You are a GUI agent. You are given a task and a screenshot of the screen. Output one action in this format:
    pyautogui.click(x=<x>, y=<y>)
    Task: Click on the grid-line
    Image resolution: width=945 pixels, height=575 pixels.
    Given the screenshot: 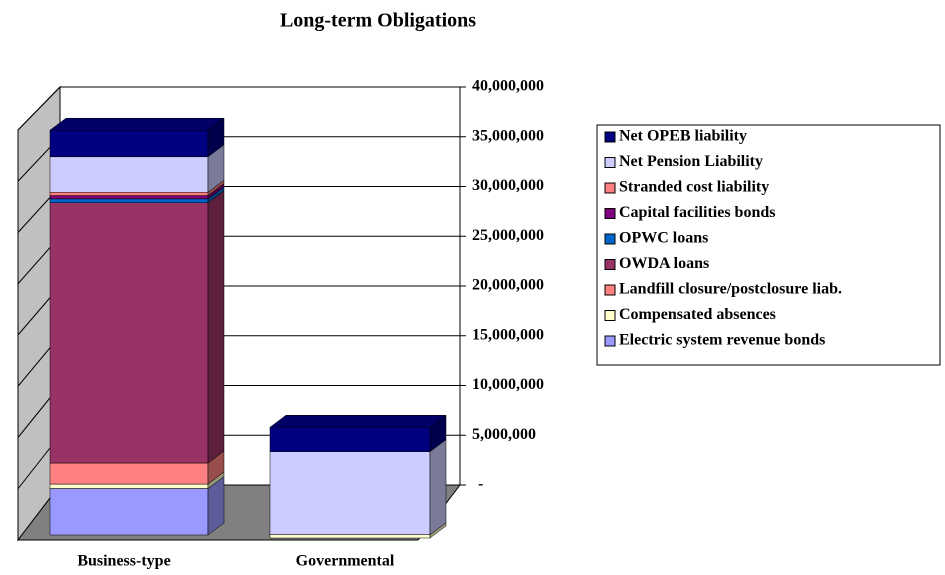 What is the action you would take?
    pyautogui.click(x=39, y=108)
    